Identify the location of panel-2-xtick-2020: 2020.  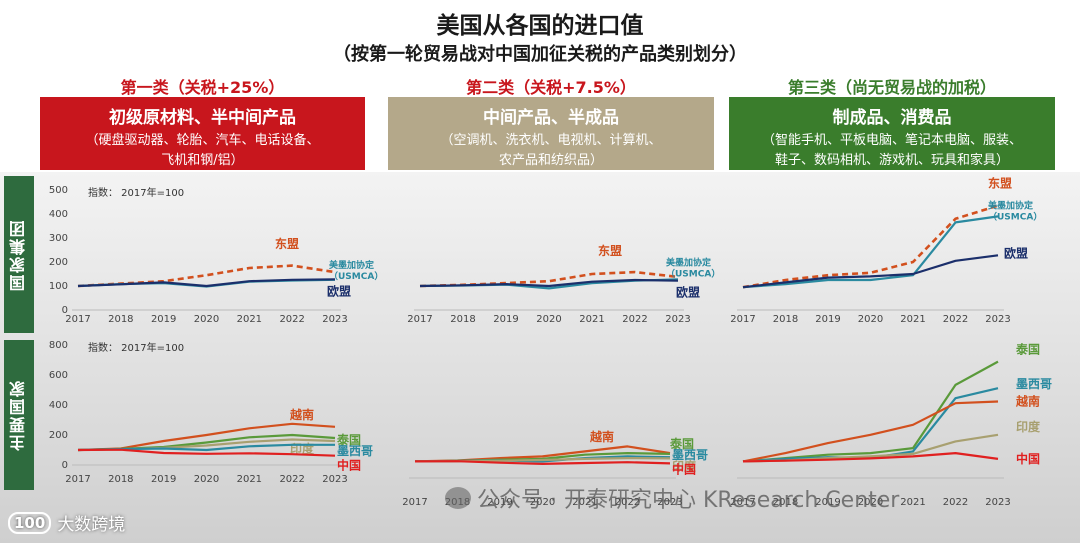
(870, 319).